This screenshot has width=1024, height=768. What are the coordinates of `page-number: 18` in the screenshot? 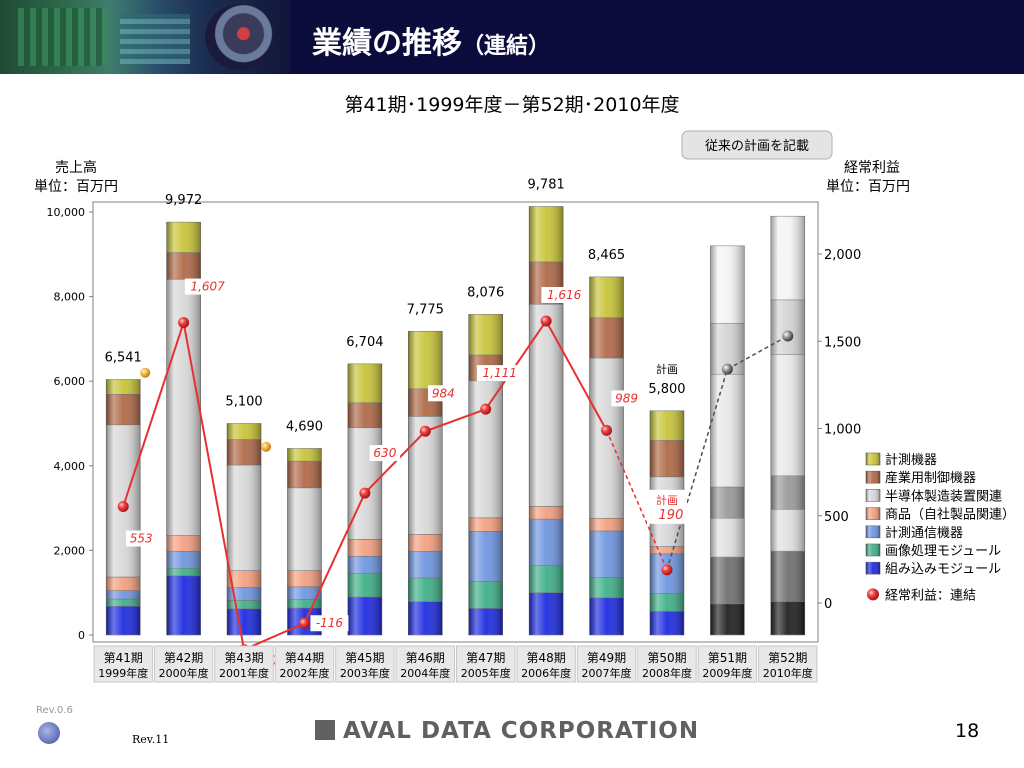 It's located at (967, 731).